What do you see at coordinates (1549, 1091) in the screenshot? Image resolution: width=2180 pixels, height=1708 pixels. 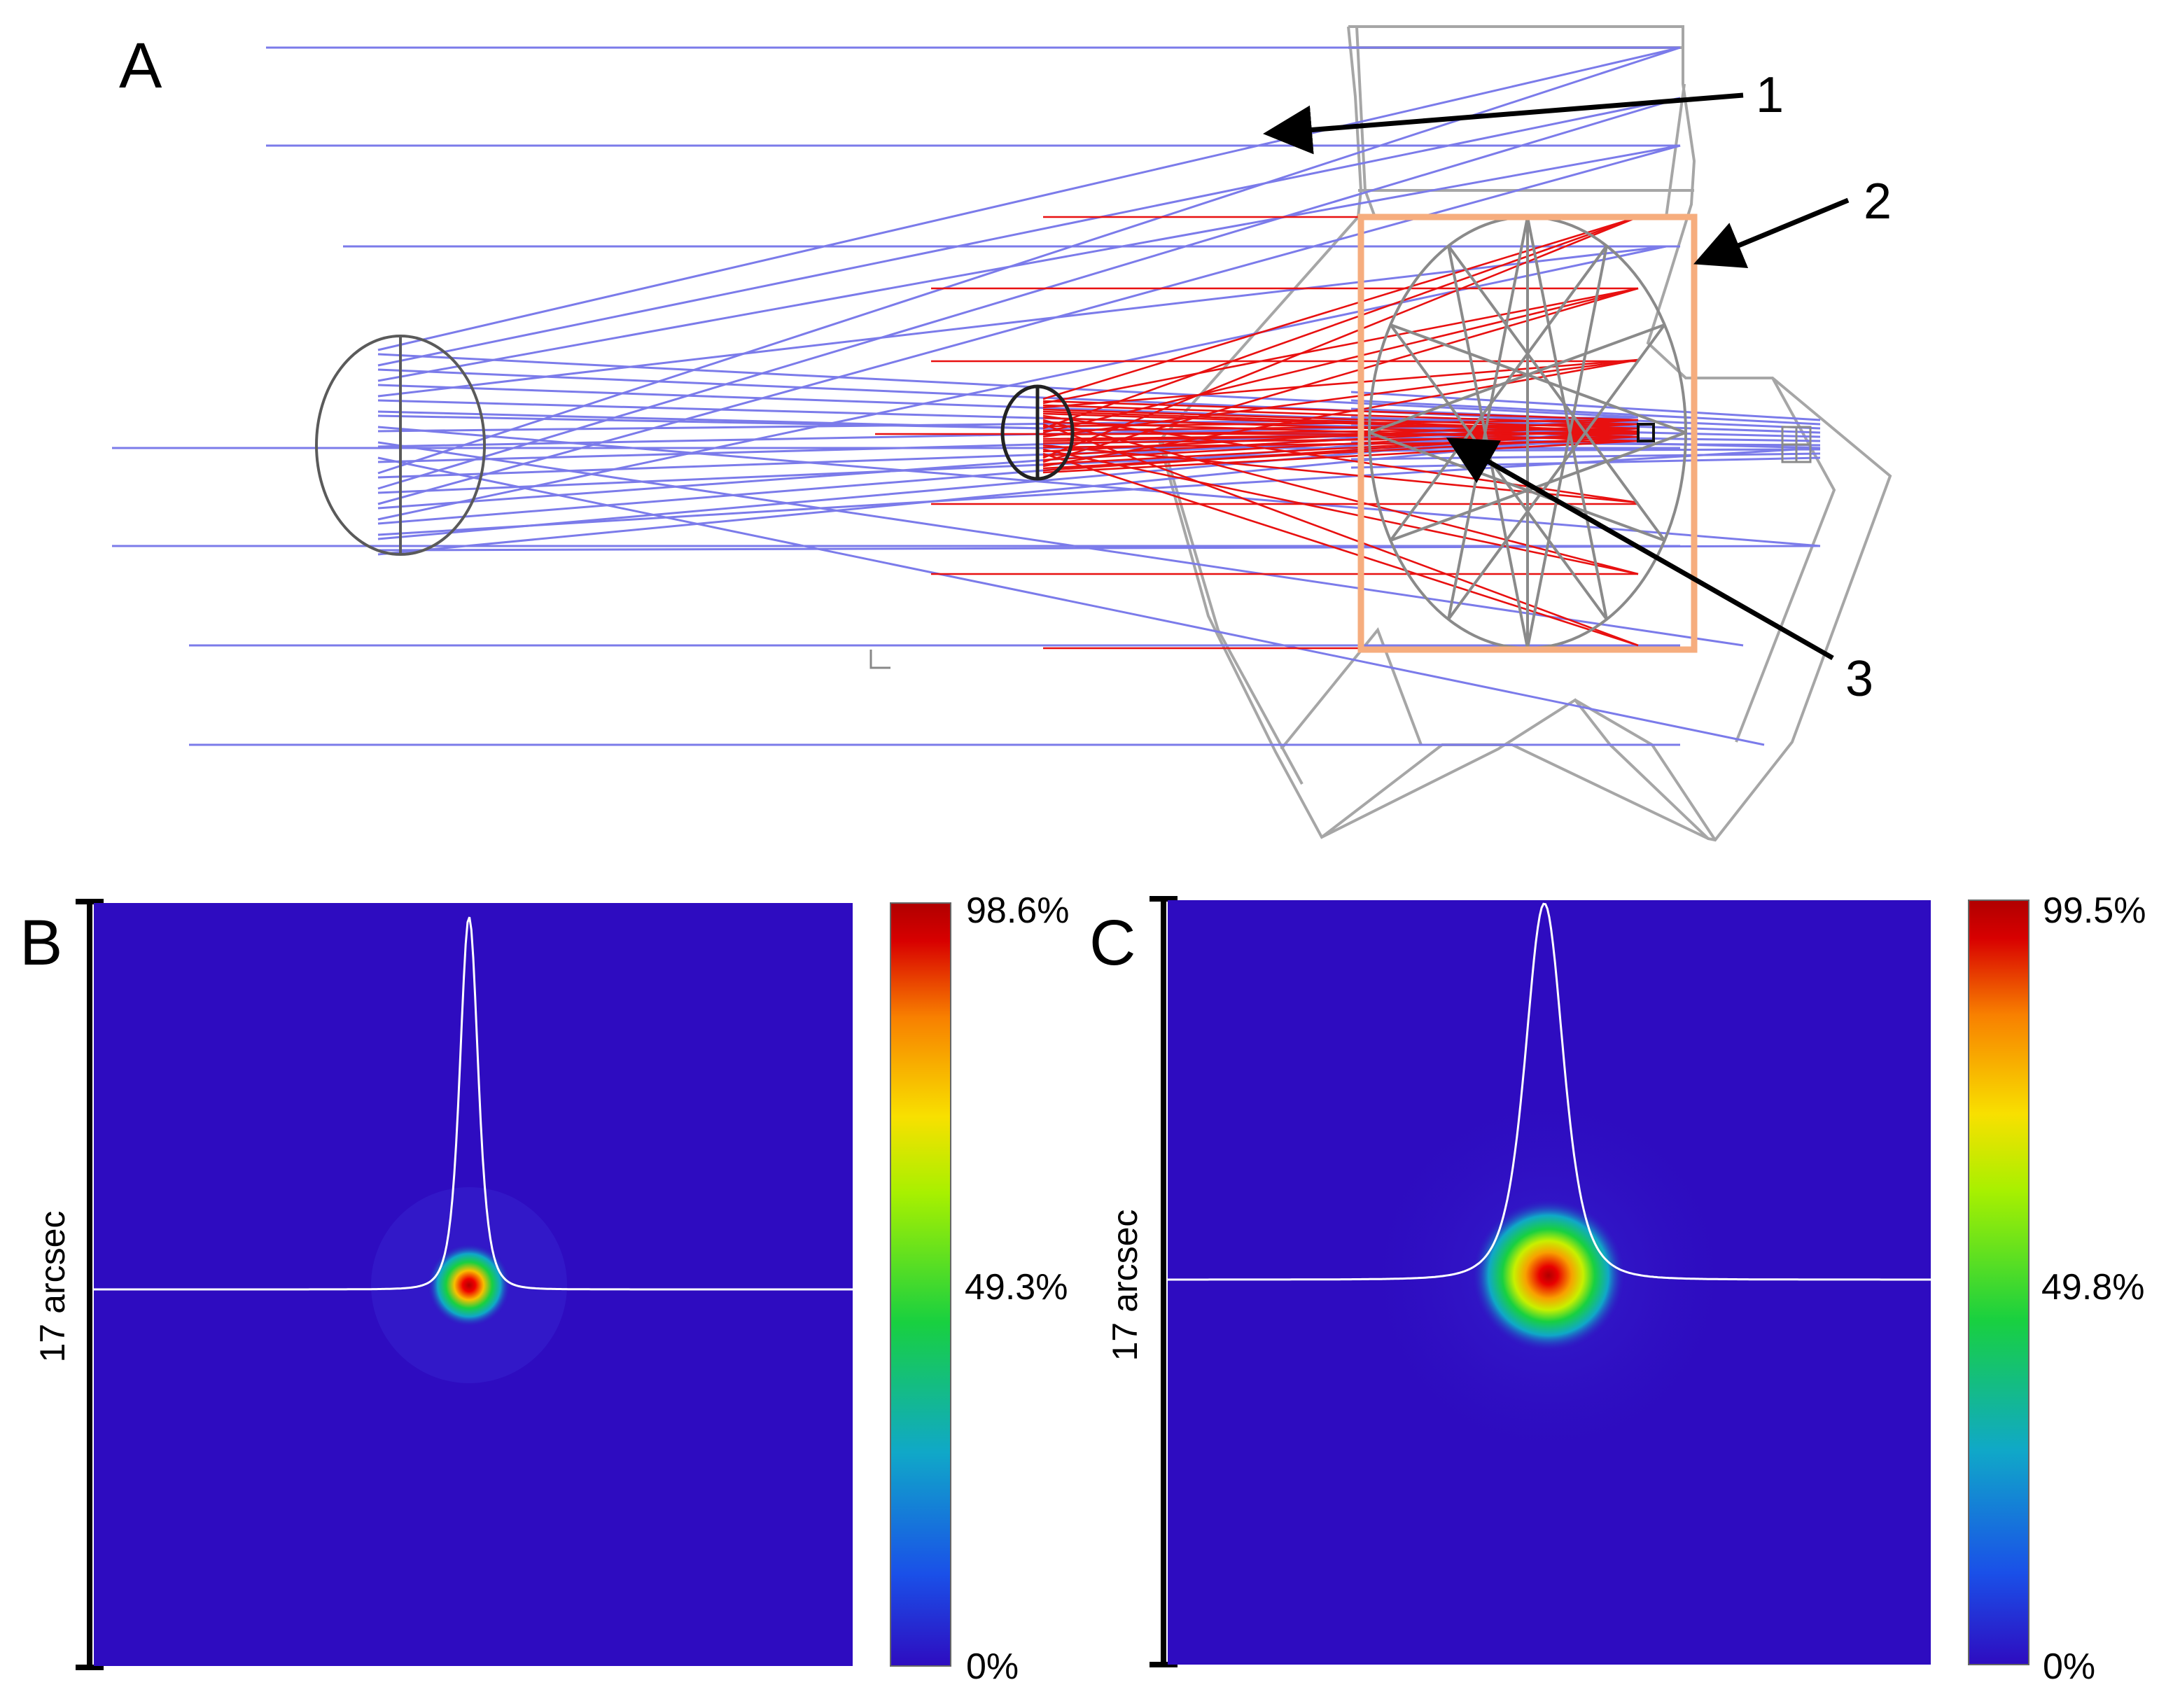 I see `psf-profile-c` at bounding box center [1549, 1091].